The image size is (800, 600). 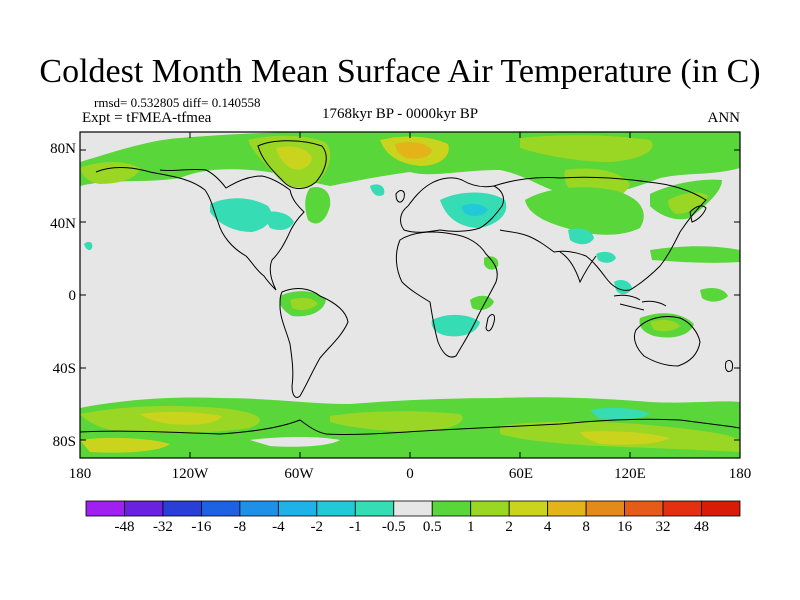 I want to click on coast-greenland, so click(x=292, y=164).